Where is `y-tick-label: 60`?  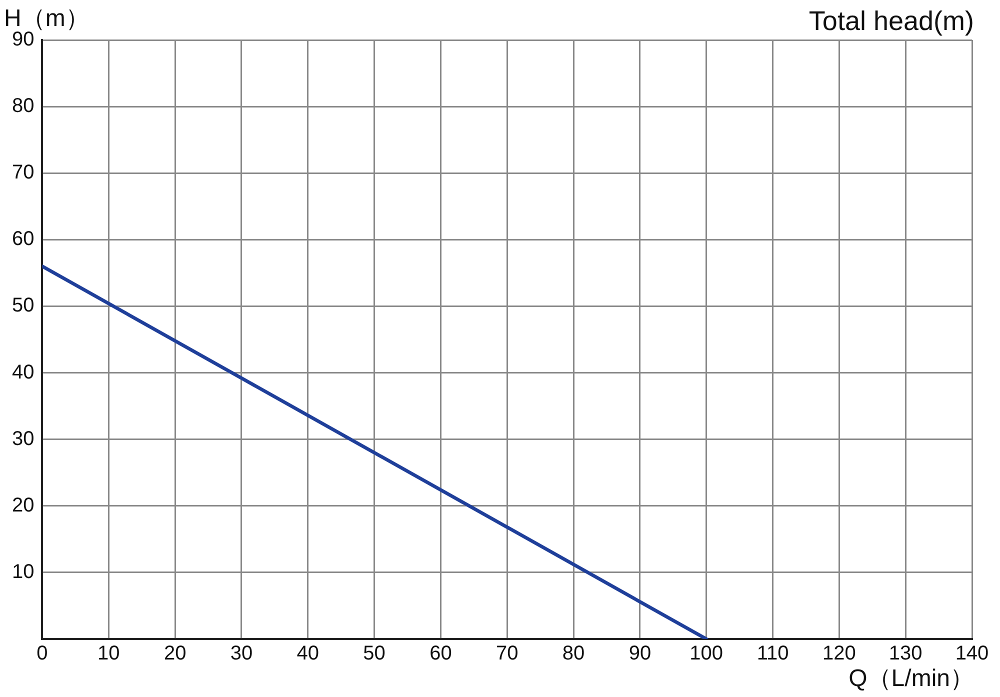
y-tick-label: 60 is located at coordinates (23, 239).